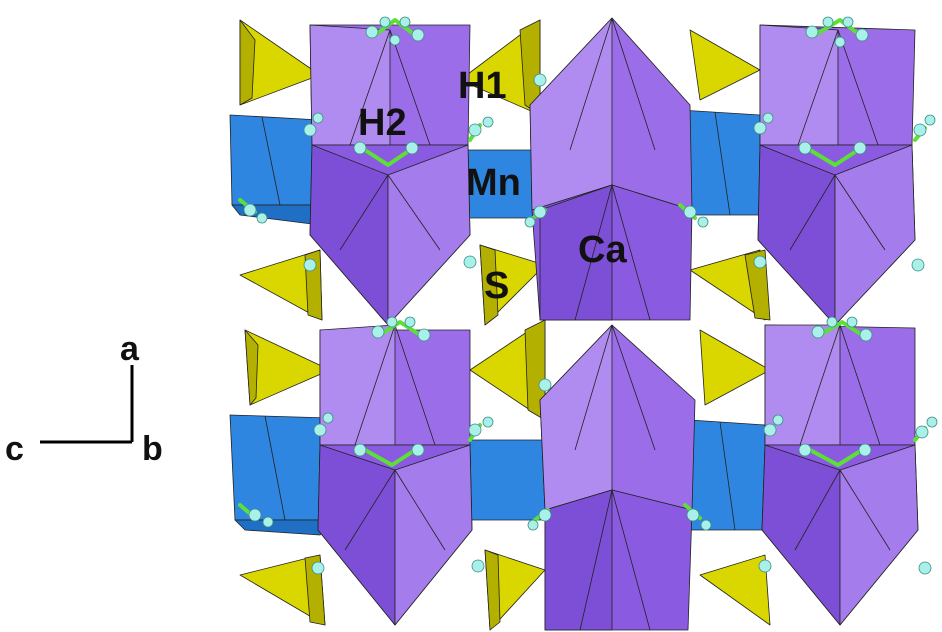  I want to click on label-h1: H1, so click(482, 86).